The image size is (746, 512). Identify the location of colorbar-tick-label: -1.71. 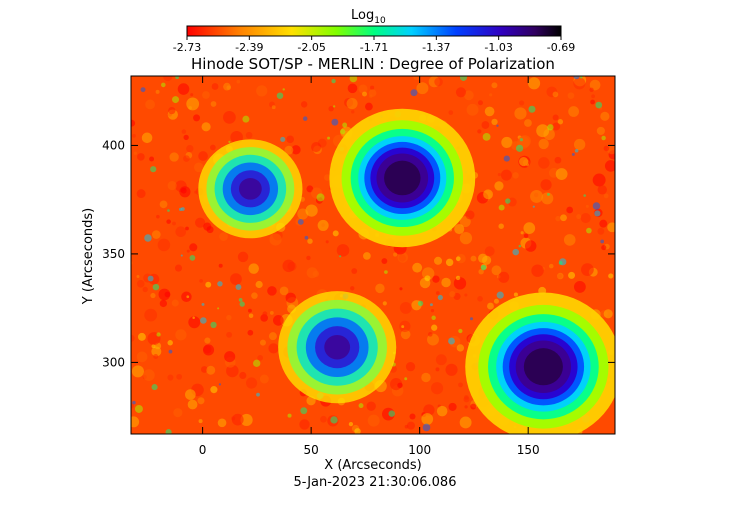
(374, 47).